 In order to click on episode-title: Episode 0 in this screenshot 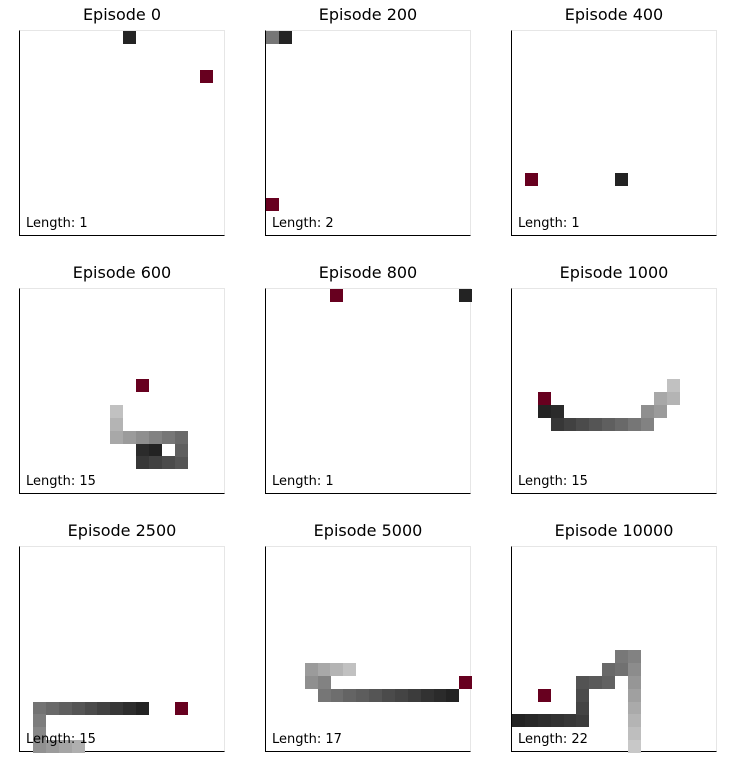, I will do `click(122, 14)`.